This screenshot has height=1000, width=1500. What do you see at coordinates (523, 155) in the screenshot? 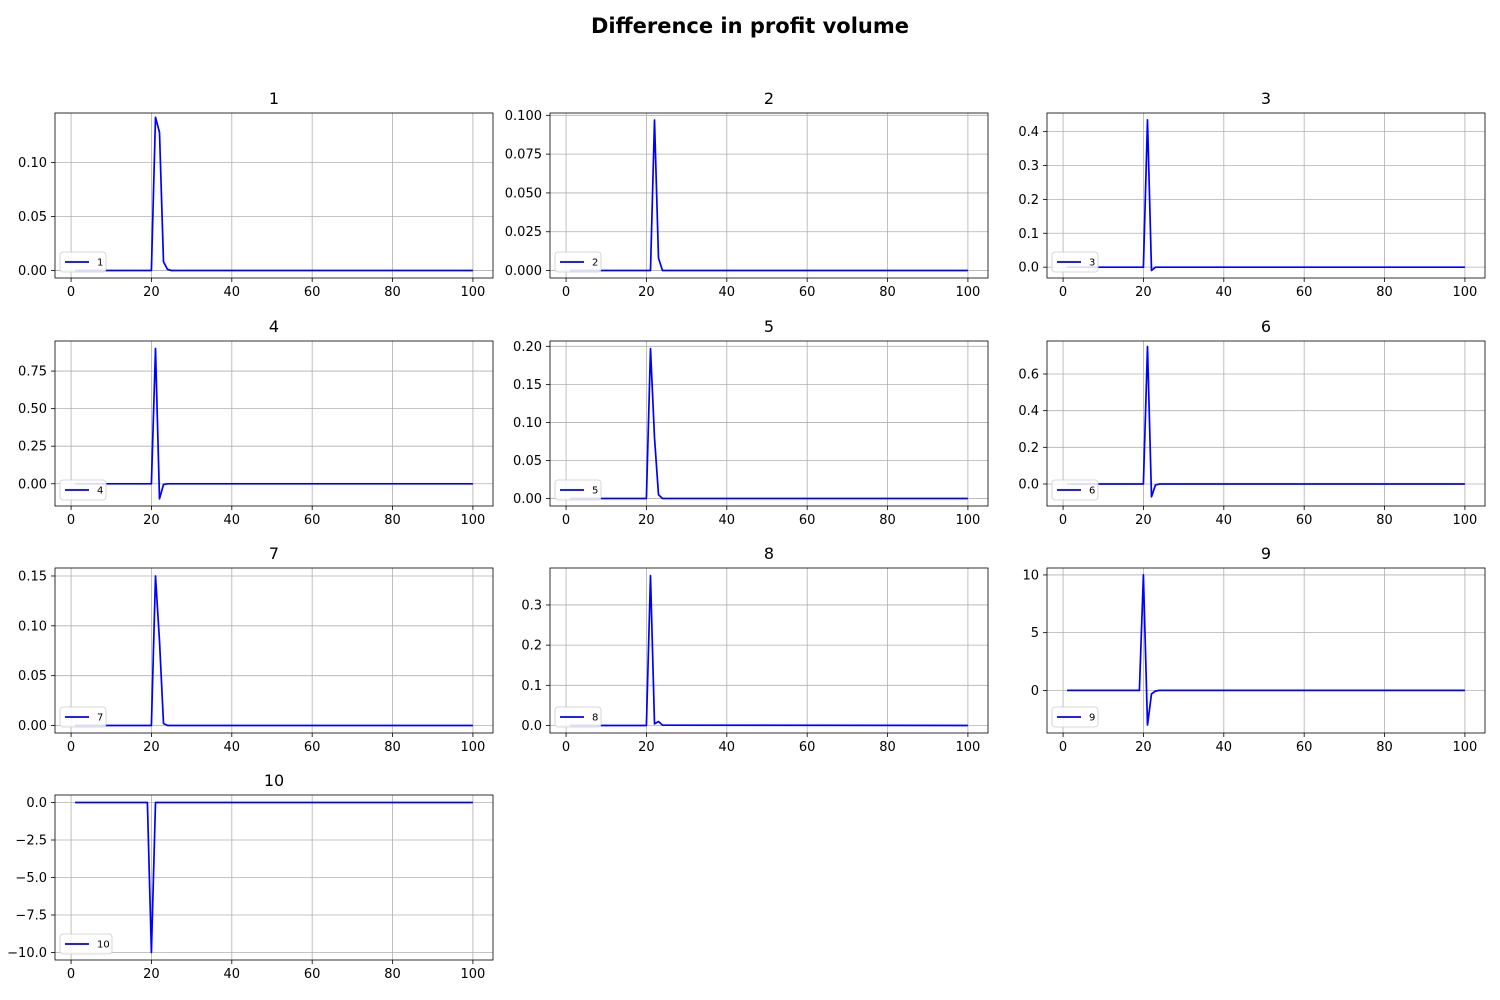
I see `y-tick-label: 0.075` at bounding box center [523, 155].